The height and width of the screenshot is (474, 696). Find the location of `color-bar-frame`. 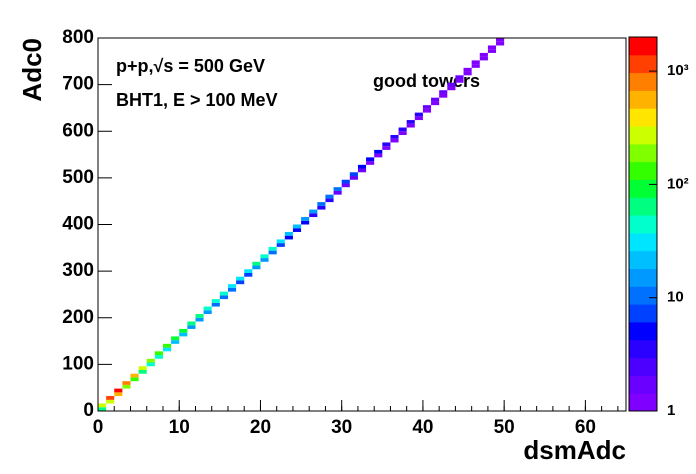

color-bar-frame is located at coordinates (643, 224).